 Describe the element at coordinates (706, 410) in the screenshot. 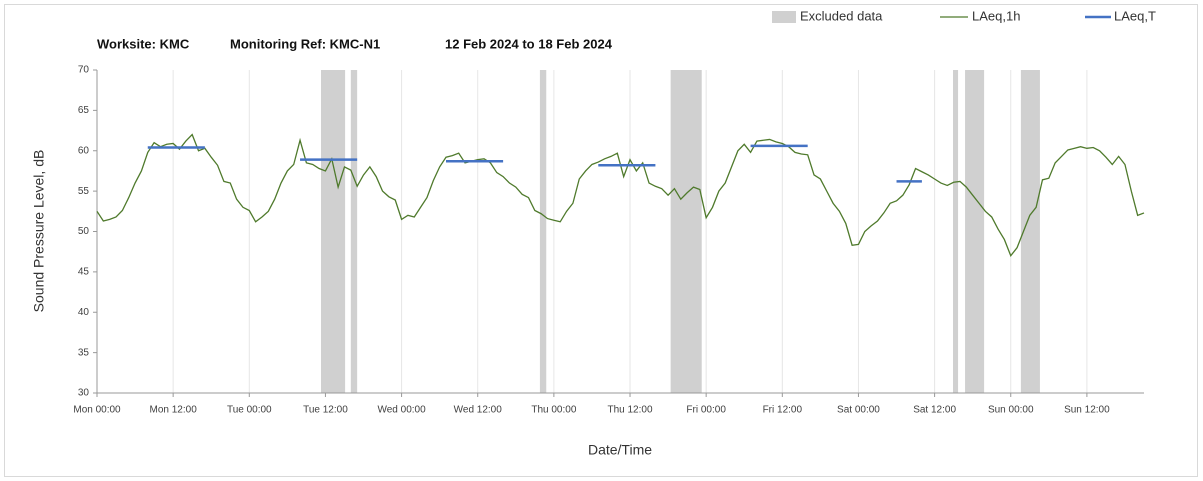

I see `x-tick-label: Fri 00:00` at that location.